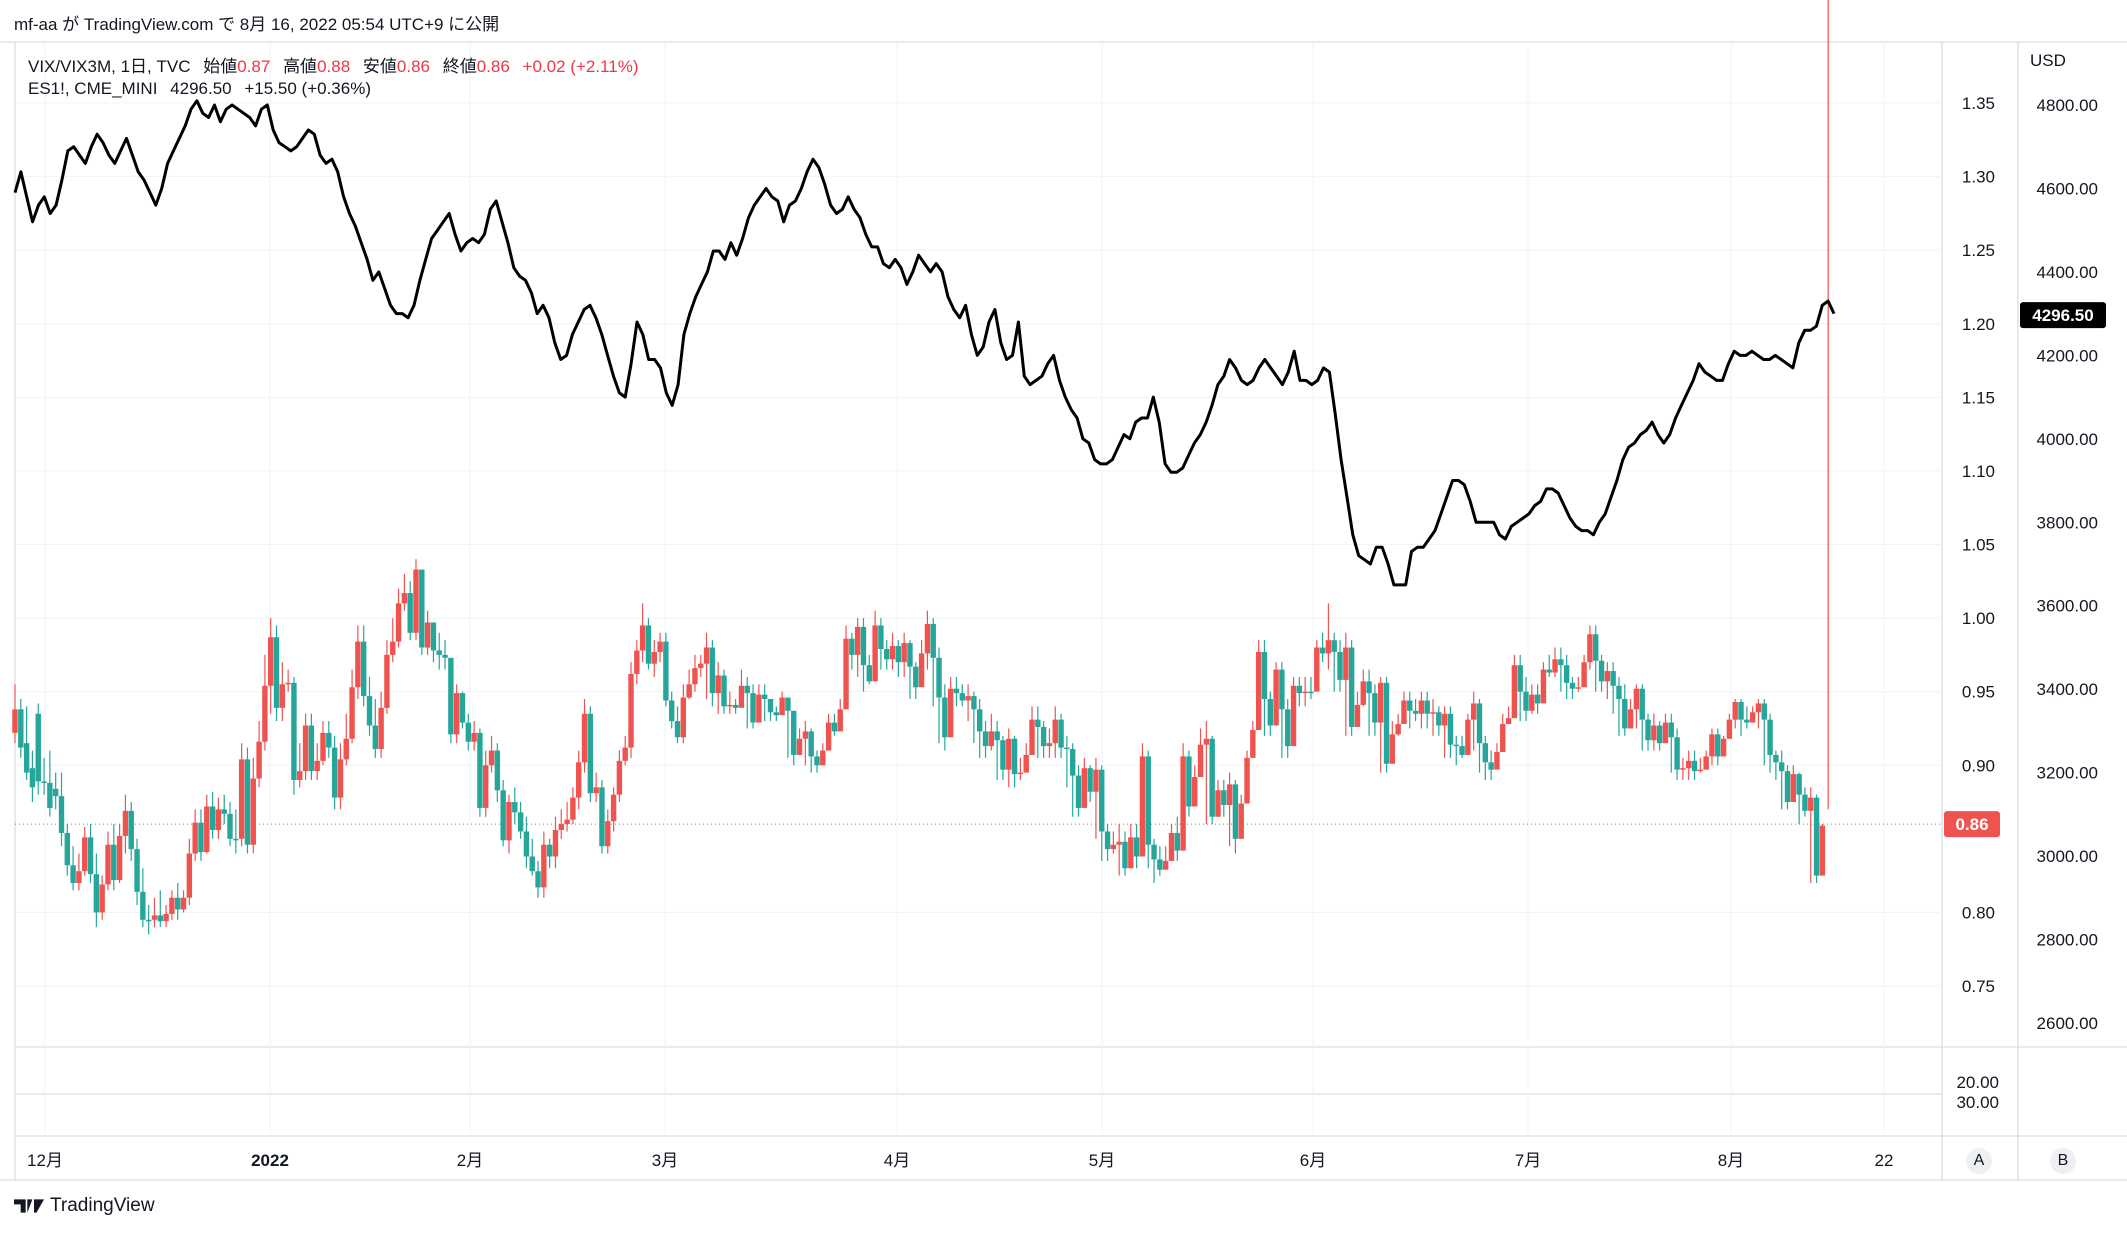 This screenshot has width=2127, height=1233. What do you see at coordinates (2063, 1161) in the screenshot?
I see `log-scale-button: B` at bounding box center [2063, 1161].